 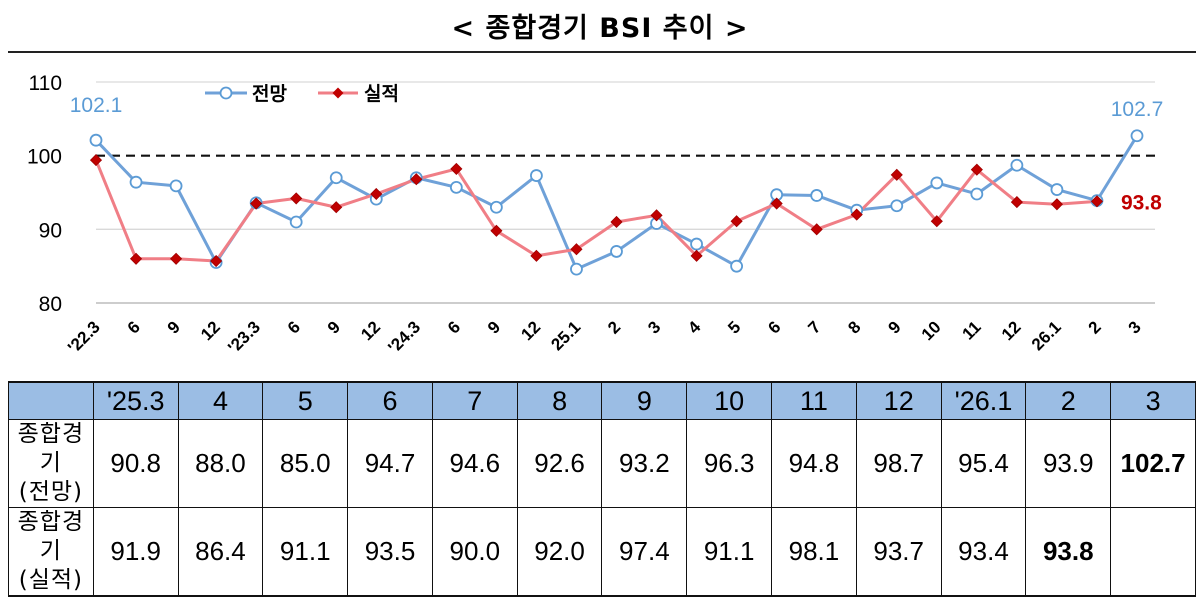 I want to click on data-label: 102.7, so click(x=1137, y=109).